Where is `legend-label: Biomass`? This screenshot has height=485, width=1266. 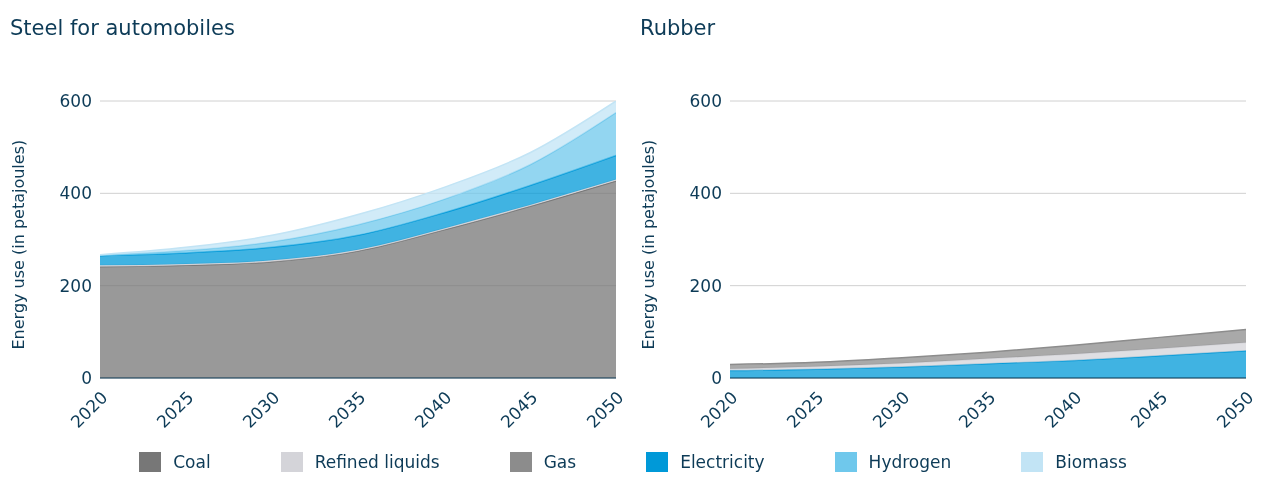 legend-label: Biomass is located at coordinates (1091, 462).